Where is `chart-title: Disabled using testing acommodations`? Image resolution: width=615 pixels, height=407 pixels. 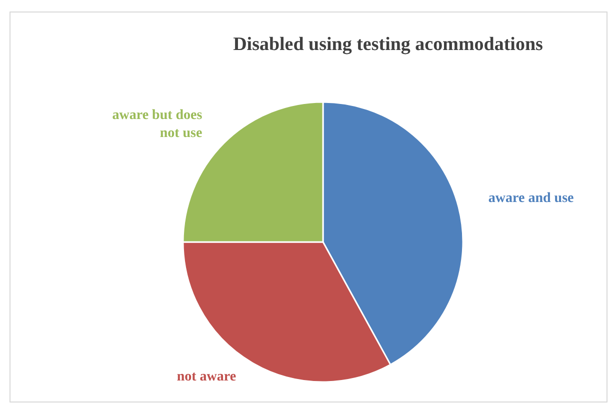 chart-title: Disabled using testing acommodations is located at coordinates (388, 44).